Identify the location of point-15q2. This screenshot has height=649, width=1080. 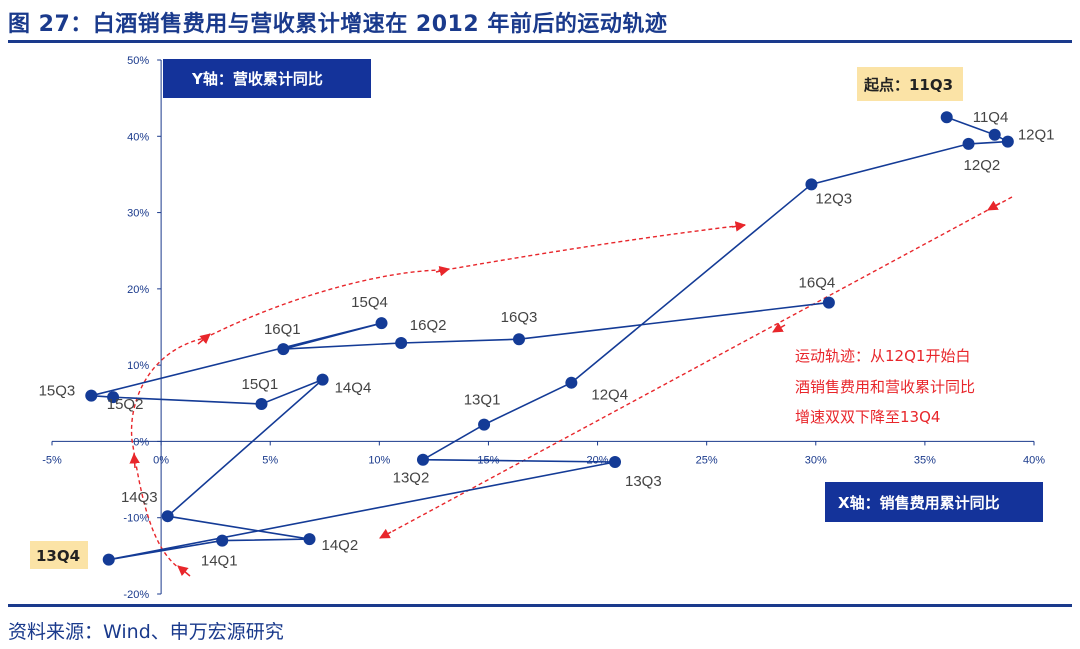
(113, 397).